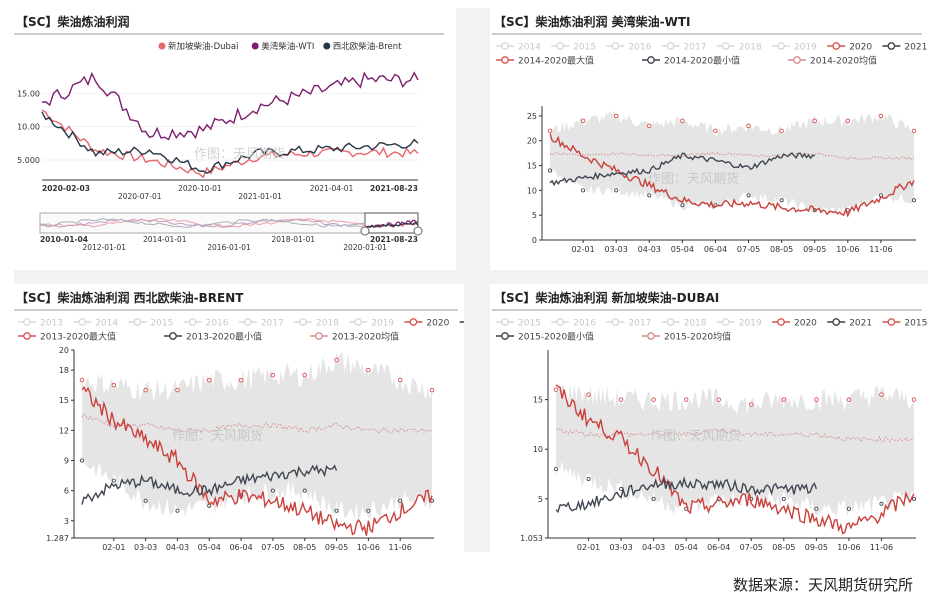 The height and width of the screenshot is (608, 933). I want to click on y-tick-label: 3, so click(66, 521).